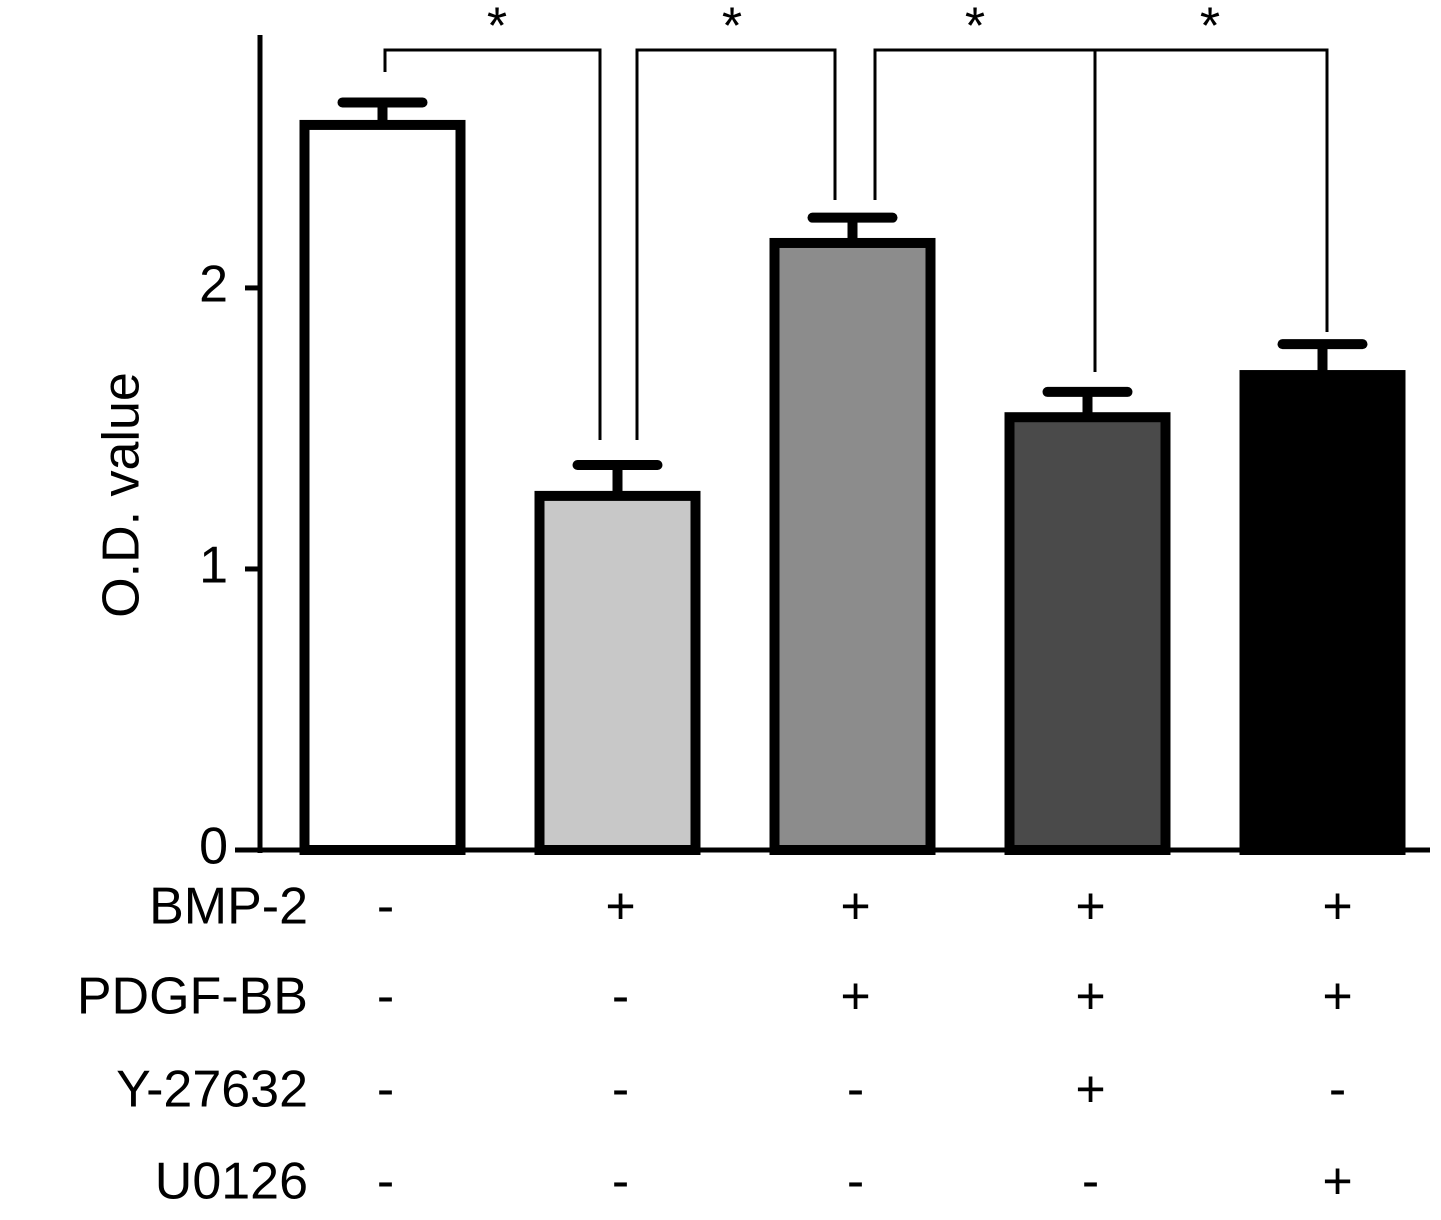  What do you see at coordinates (228, 907) in the screenshot?
I see `treatment-label: BMP-2` at bounding box center [228, 907].